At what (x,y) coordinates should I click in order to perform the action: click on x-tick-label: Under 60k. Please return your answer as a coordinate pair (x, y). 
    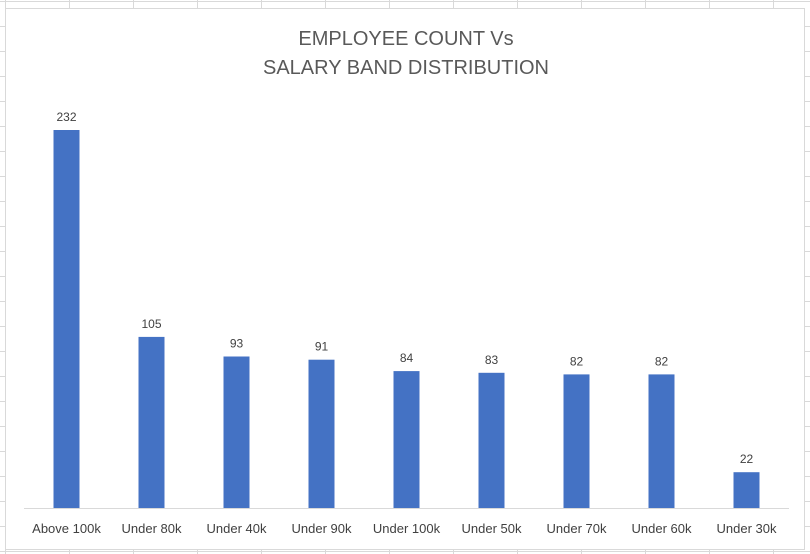
    Looking at the image, I should click on (662, 528).